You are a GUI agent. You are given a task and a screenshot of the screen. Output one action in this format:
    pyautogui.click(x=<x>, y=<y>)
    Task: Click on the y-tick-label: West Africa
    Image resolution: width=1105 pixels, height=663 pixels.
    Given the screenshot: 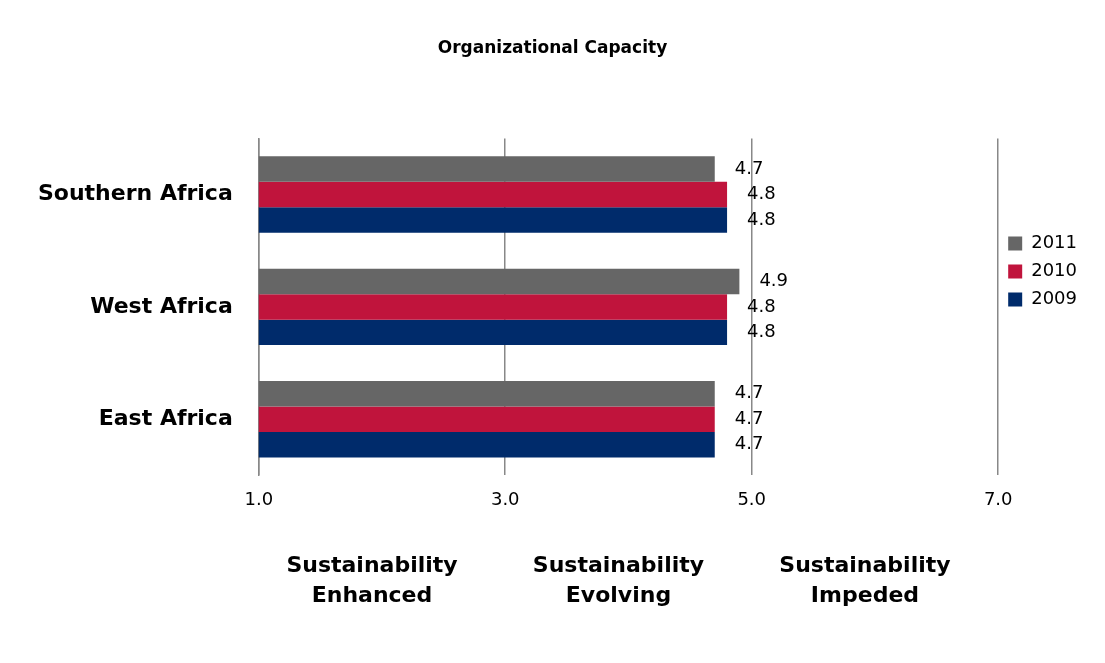 What is the action you would take?
    pyautogui.click(x=161, y=305)
    